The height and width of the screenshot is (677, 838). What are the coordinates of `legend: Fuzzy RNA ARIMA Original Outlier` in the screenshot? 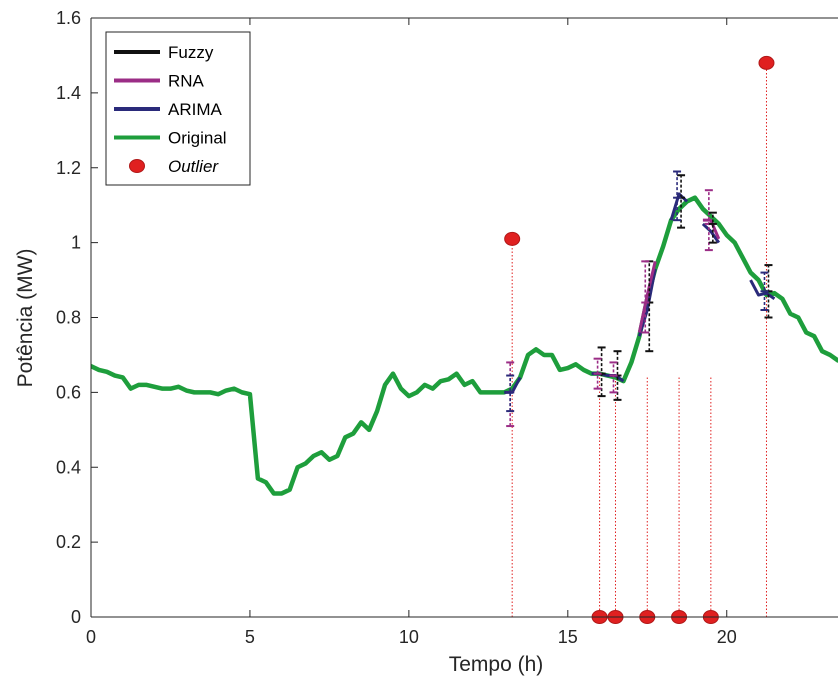 It's located at (178, 108).